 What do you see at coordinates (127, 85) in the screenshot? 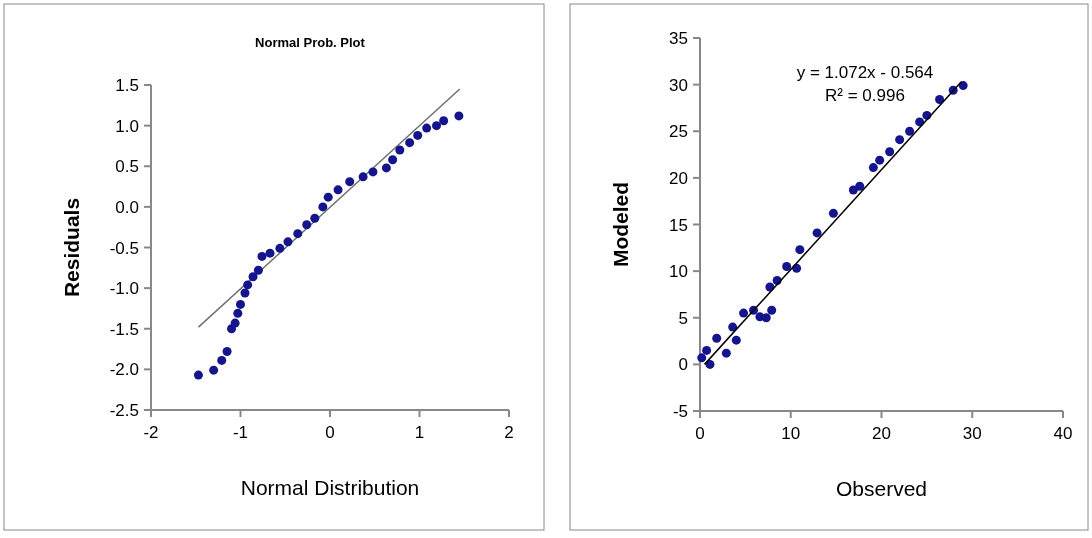
I see `y-tick-label: 1.5` at bounding box center [127, 85].